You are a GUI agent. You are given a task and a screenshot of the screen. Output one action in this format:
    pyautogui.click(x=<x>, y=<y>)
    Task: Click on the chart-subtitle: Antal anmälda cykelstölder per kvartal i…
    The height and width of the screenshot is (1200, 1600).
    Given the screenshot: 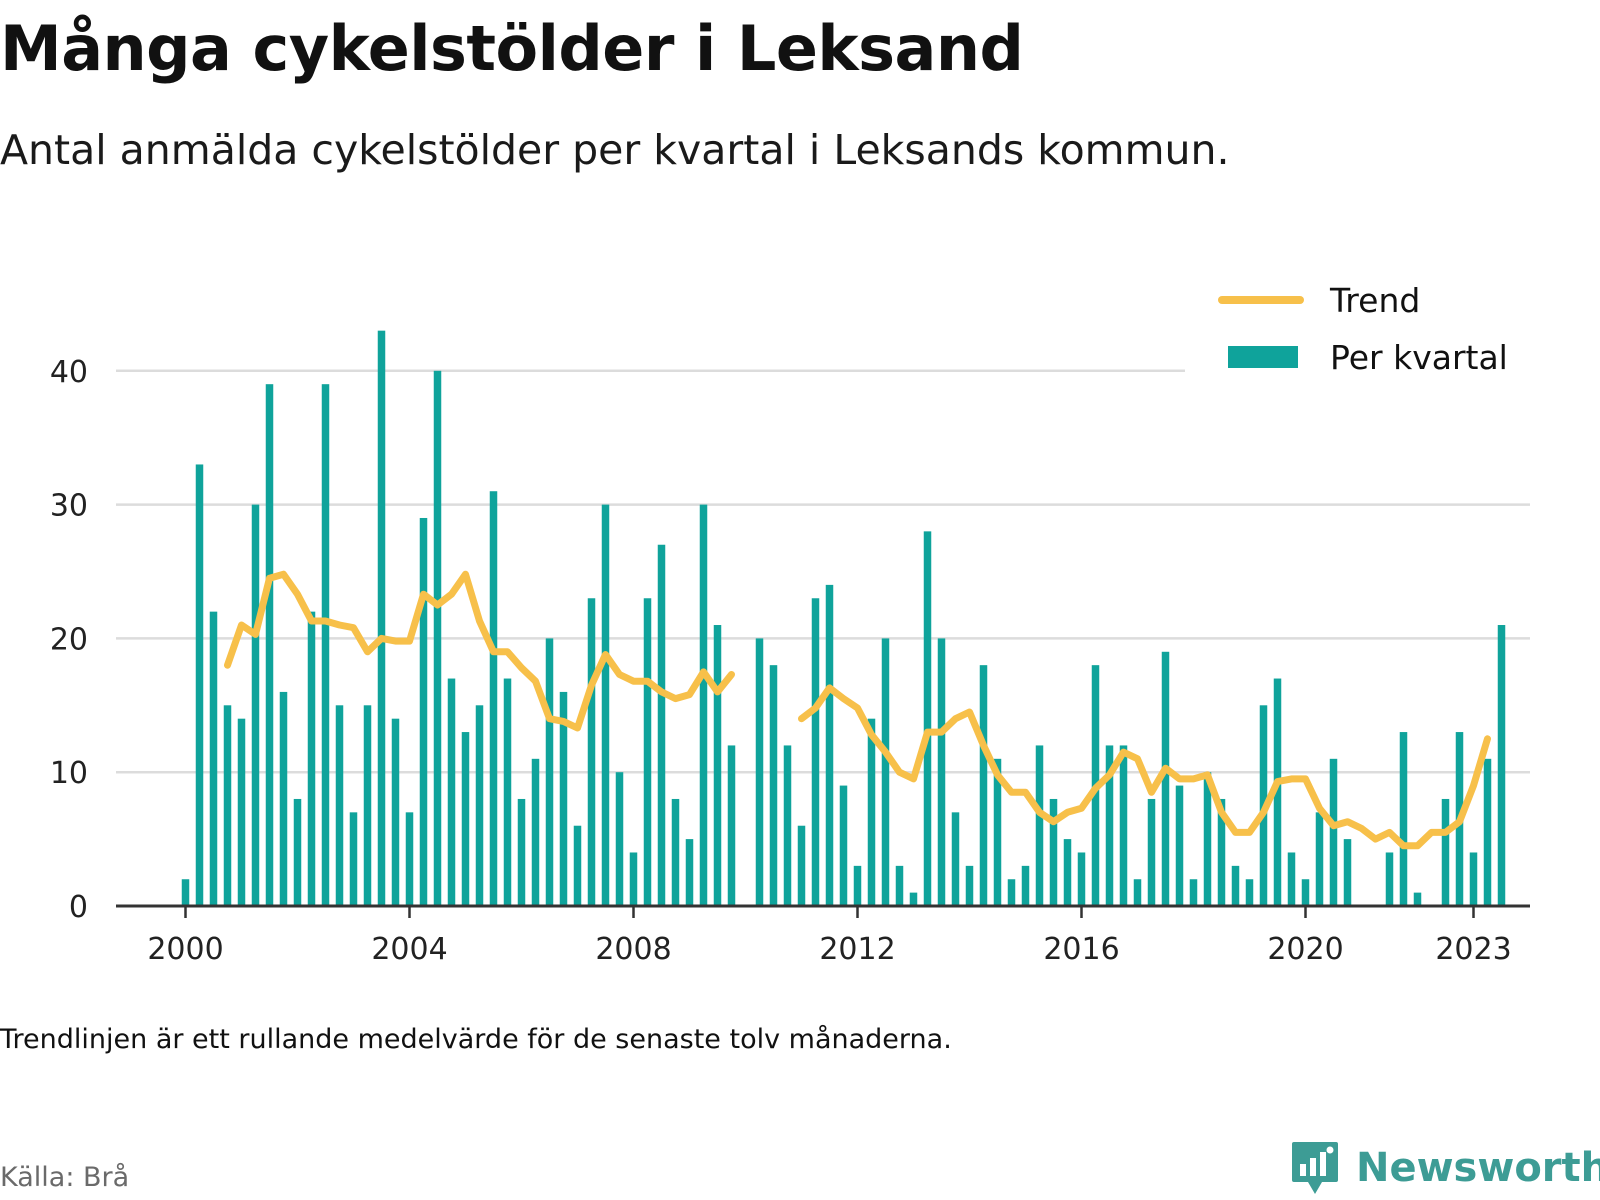 What is the action you would take?
    pyautogui.click(x=615, y=150)
    